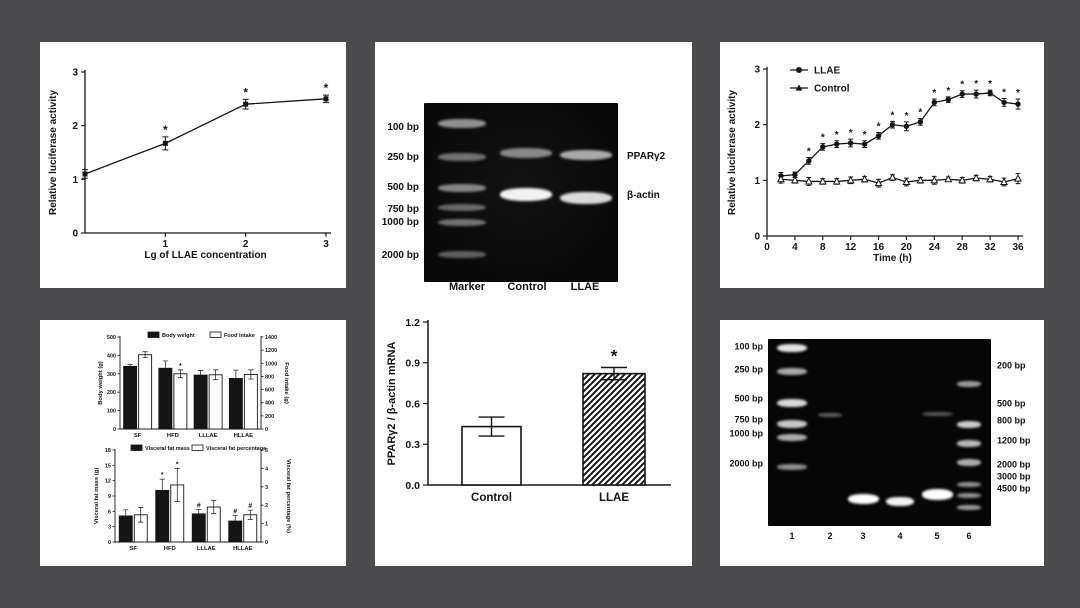 The width and height of the screenshot is (1080, 608). I want to click on bp-marker-label-right: 4500 bp, so click(1014, 488).